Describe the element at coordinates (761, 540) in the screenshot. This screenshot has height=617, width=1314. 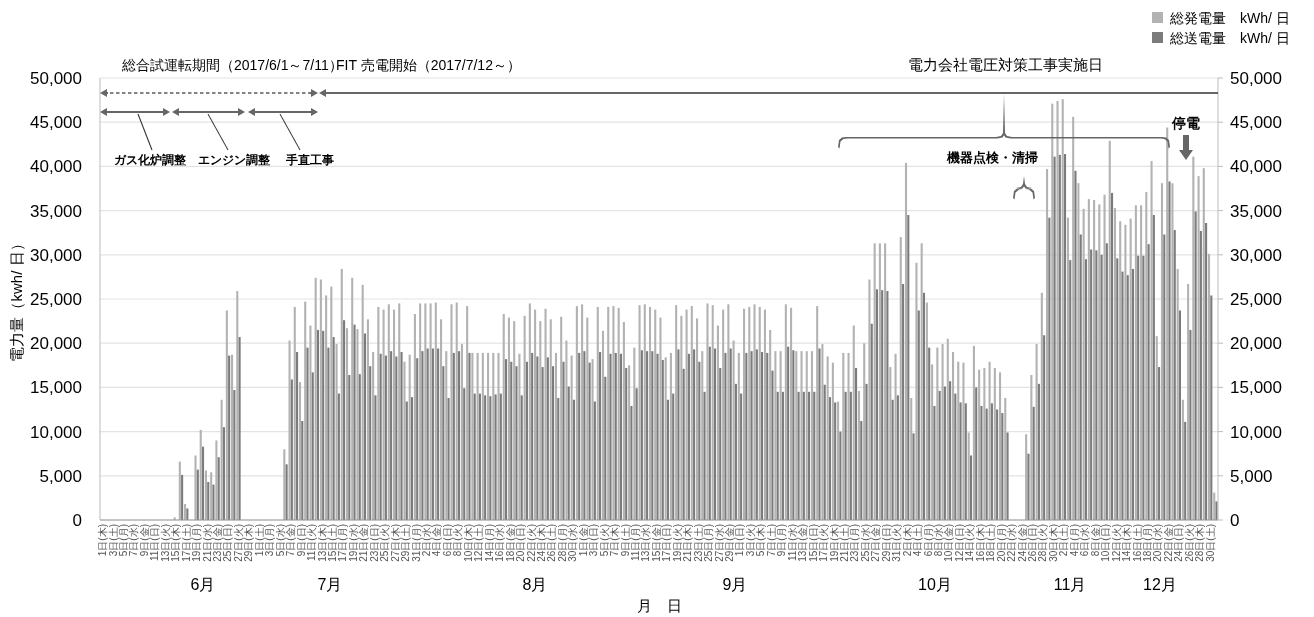
I see `x-tick-label: 5日(木)` at that location.